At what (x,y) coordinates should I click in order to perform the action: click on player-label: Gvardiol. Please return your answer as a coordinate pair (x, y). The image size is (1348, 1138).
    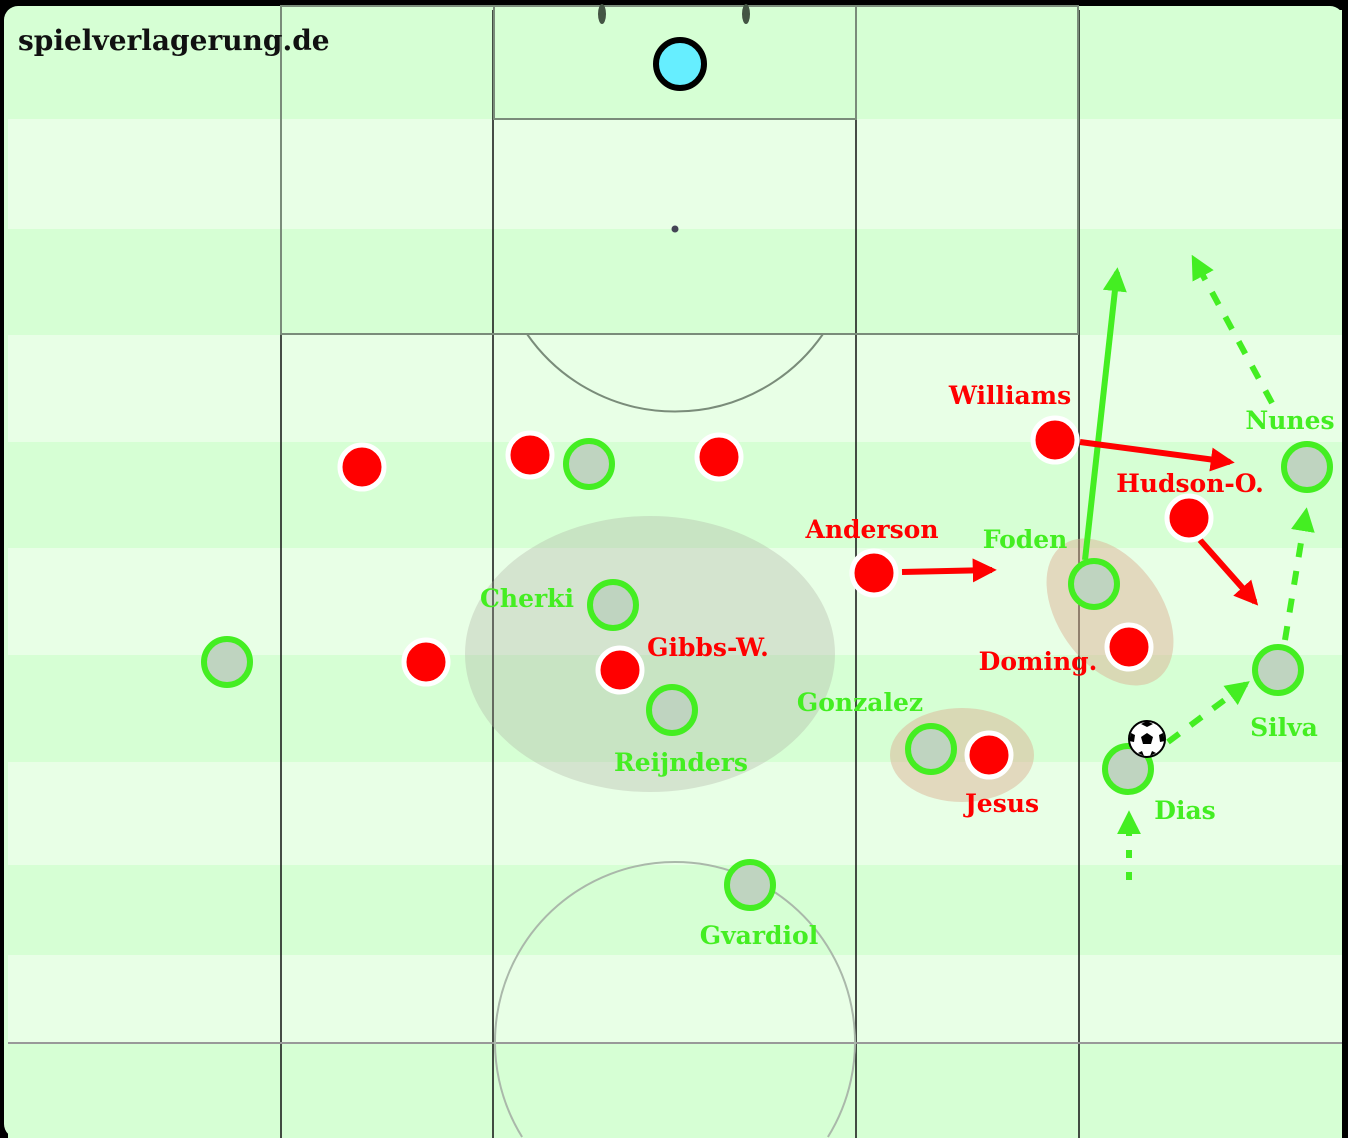
    Looking at the image, I should click on (759, 935).